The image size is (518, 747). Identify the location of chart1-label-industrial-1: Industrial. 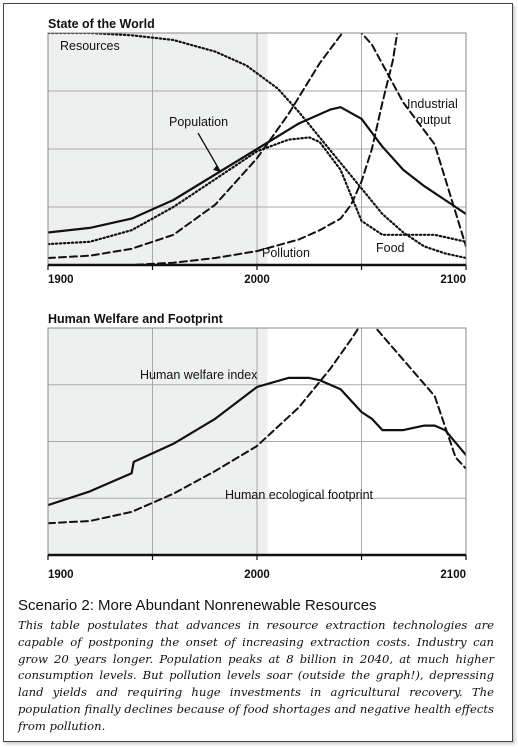
(432, 104).